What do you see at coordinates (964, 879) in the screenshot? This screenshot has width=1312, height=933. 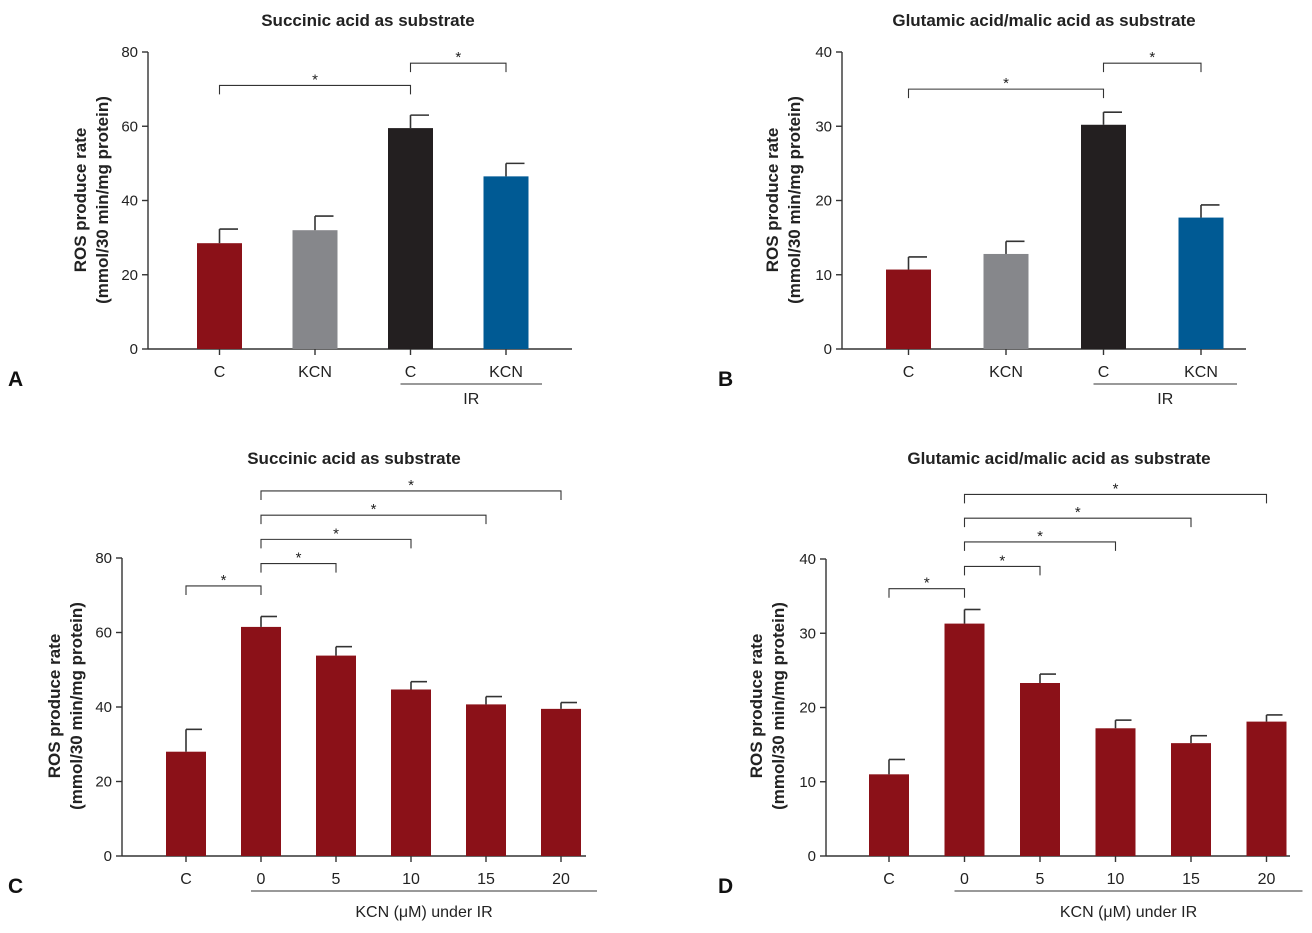 I see `x-tick-label: 0` at bounding box center [964, 879].